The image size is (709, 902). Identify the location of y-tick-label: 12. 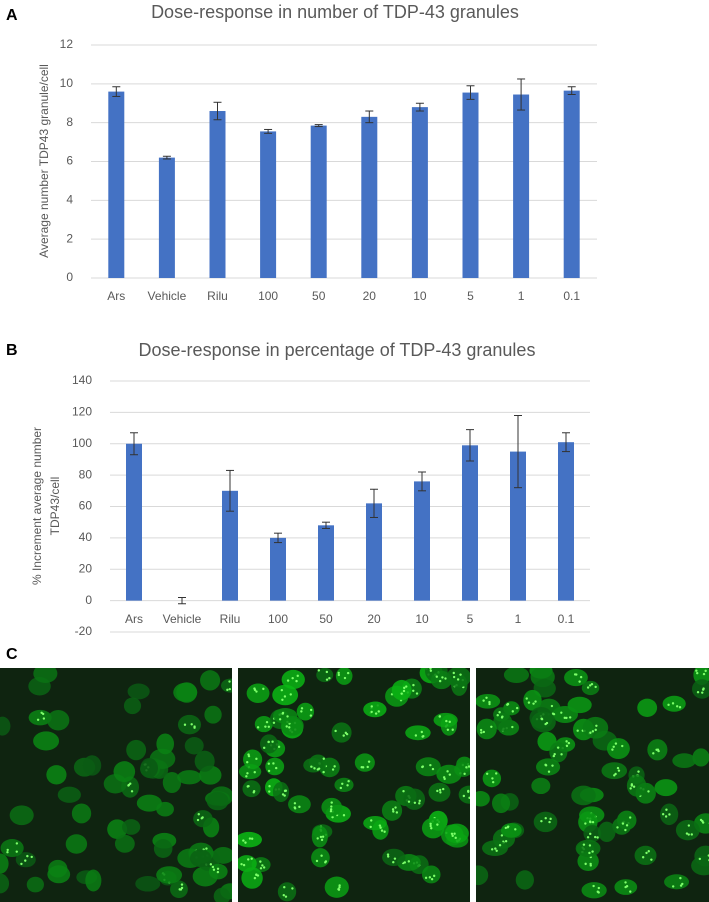
(67, 44).